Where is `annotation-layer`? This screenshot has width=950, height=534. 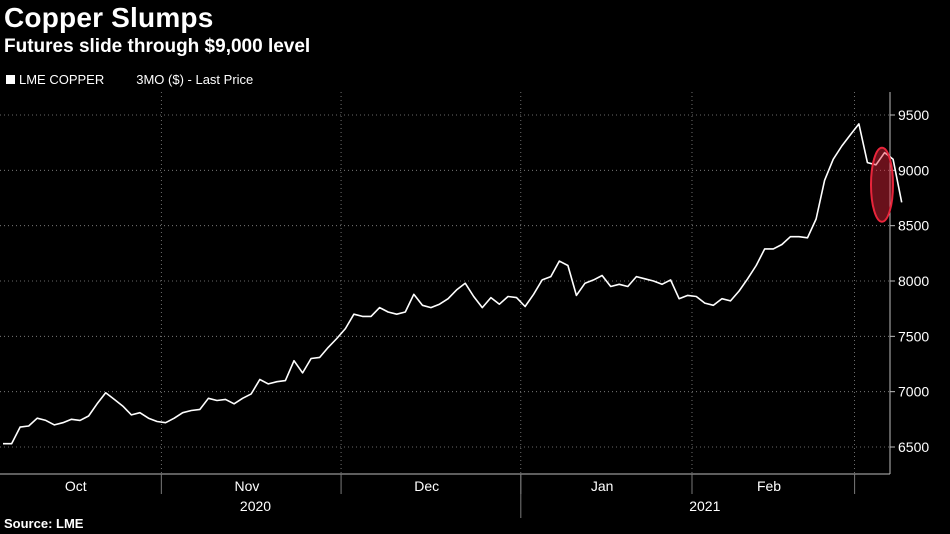
annotation-layer is located at coordinates (881, 184).